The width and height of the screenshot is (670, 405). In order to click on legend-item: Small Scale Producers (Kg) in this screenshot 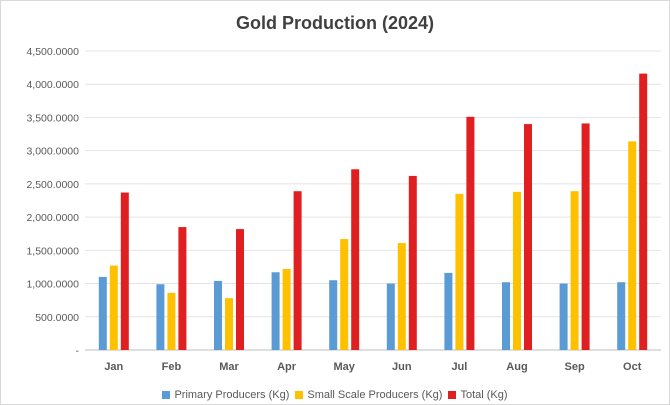, I will do `click(368, 395)`.